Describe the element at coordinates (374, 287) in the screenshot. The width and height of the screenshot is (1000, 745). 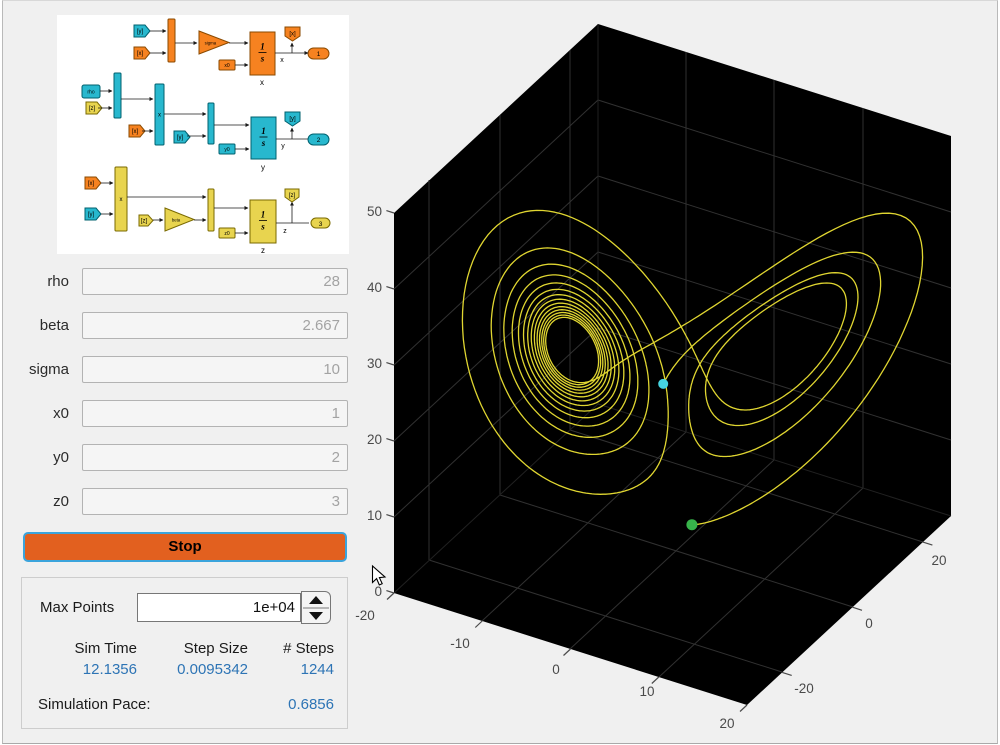
I see `svg-text: 40` at that location.